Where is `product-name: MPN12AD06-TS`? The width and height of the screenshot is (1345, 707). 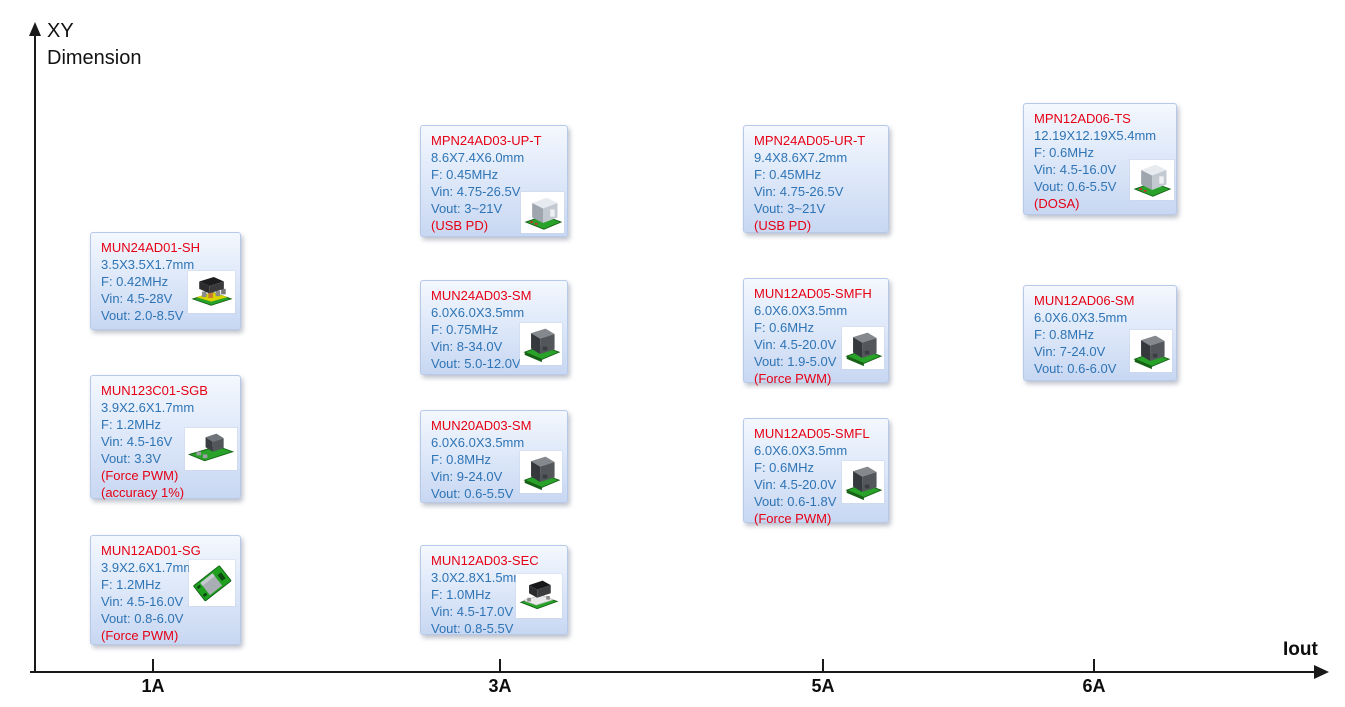 product-name: MPN12AD06-TS is located at coordinates (1082, 118).